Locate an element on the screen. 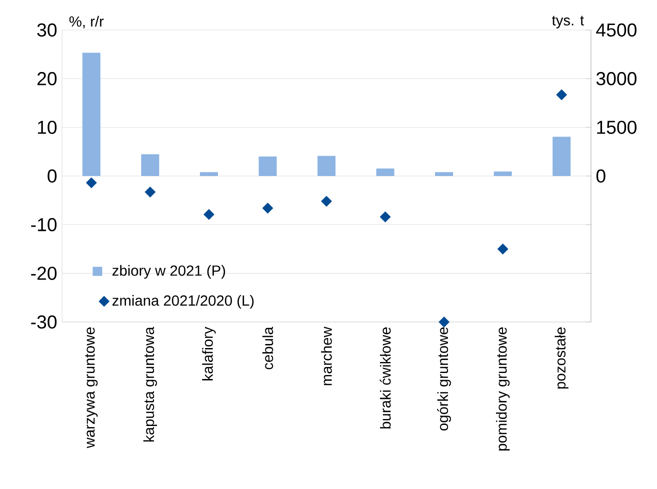  x-tick-label: buraki ćwikłowe is located at coordinates (385, 377).